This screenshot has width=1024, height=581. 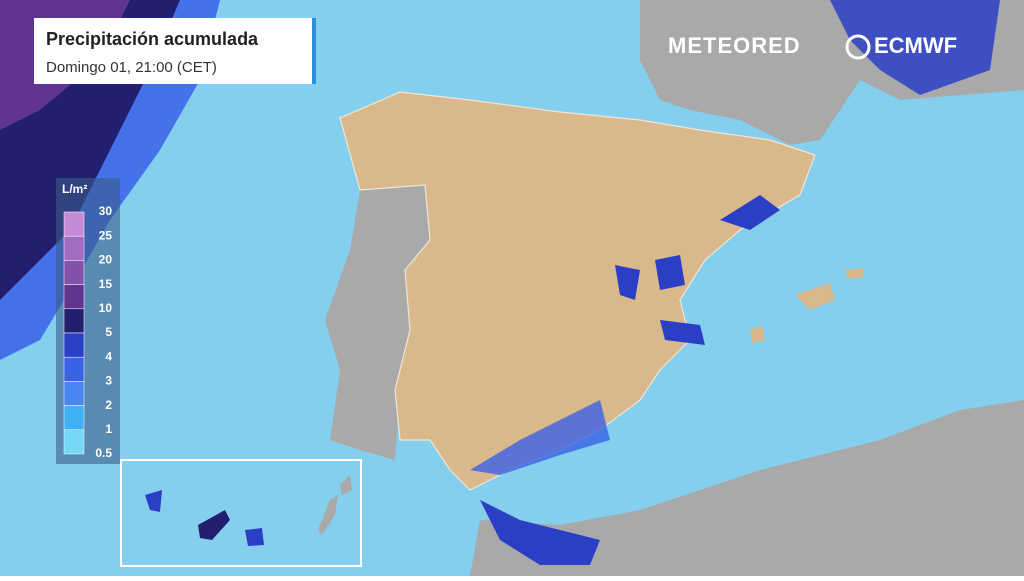 I want to click on portugal, so click(x=377, y=322).